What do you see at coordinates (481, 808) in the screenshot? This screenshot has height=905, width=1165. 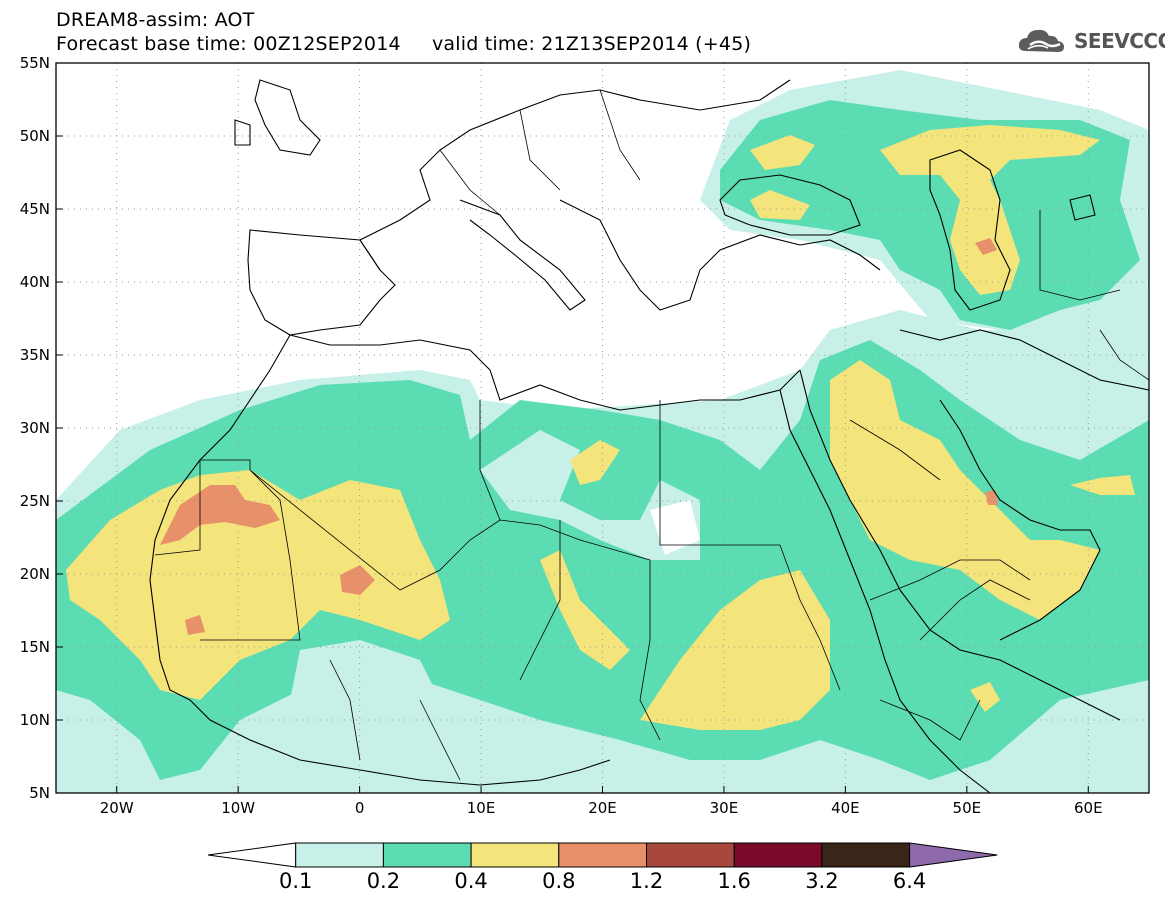 I see `longitude-label: 10E` at bounding box center [481, 808].